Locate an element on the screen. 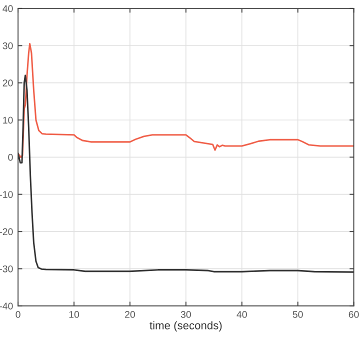  x-axis-title: time (seconds) is located at coordinates (186, 326).